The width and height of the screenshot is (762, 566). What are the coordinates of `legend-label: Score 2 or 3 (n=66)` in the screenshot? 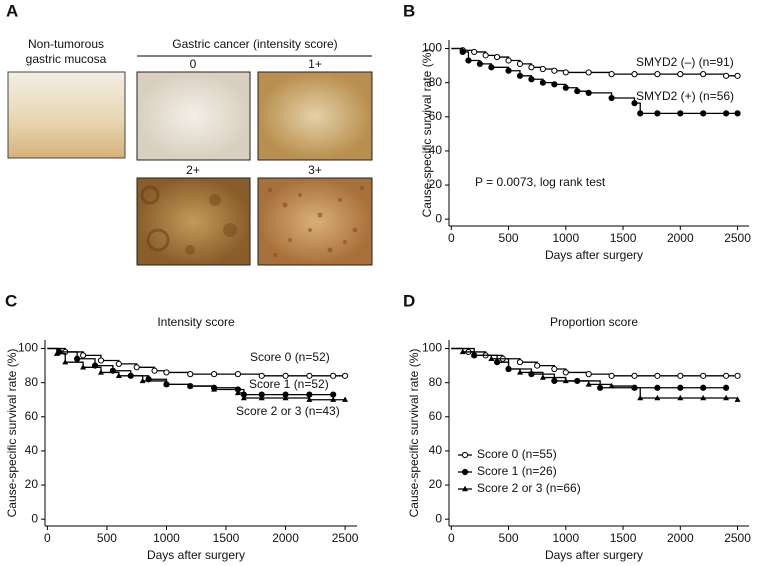 It's located at (529, 488).